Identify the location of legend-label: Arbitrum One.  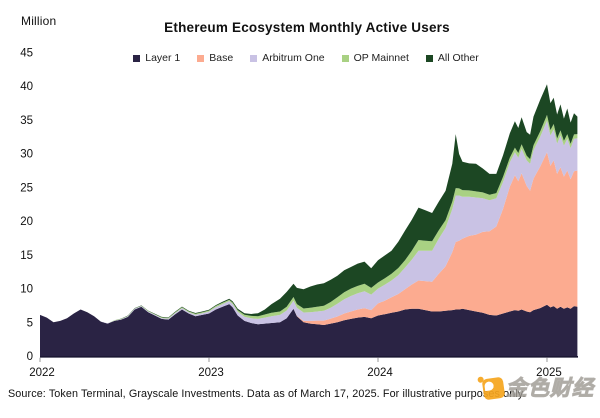
(293, 58).